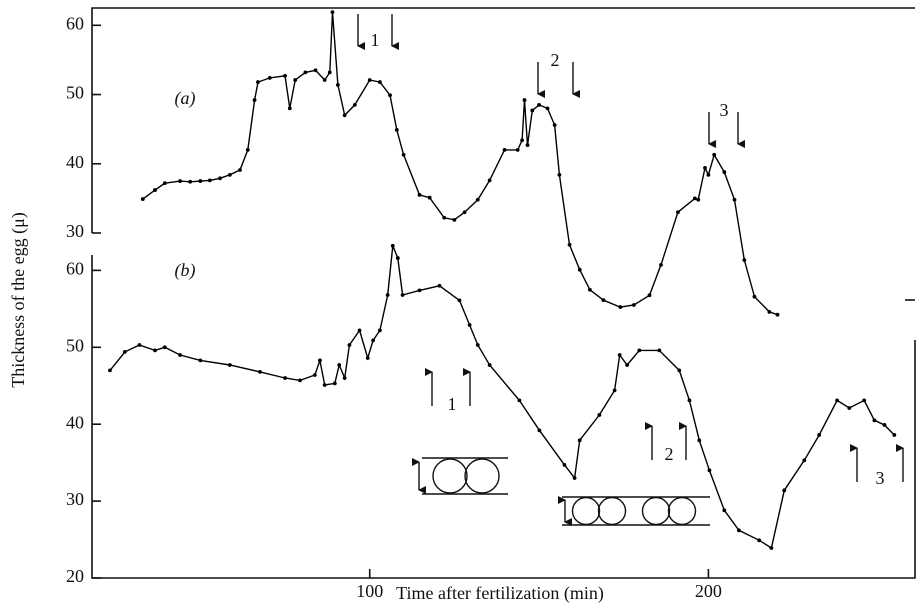 The image size is (917, 606). I want to click on panel-a-arrows, so click(551, 81).